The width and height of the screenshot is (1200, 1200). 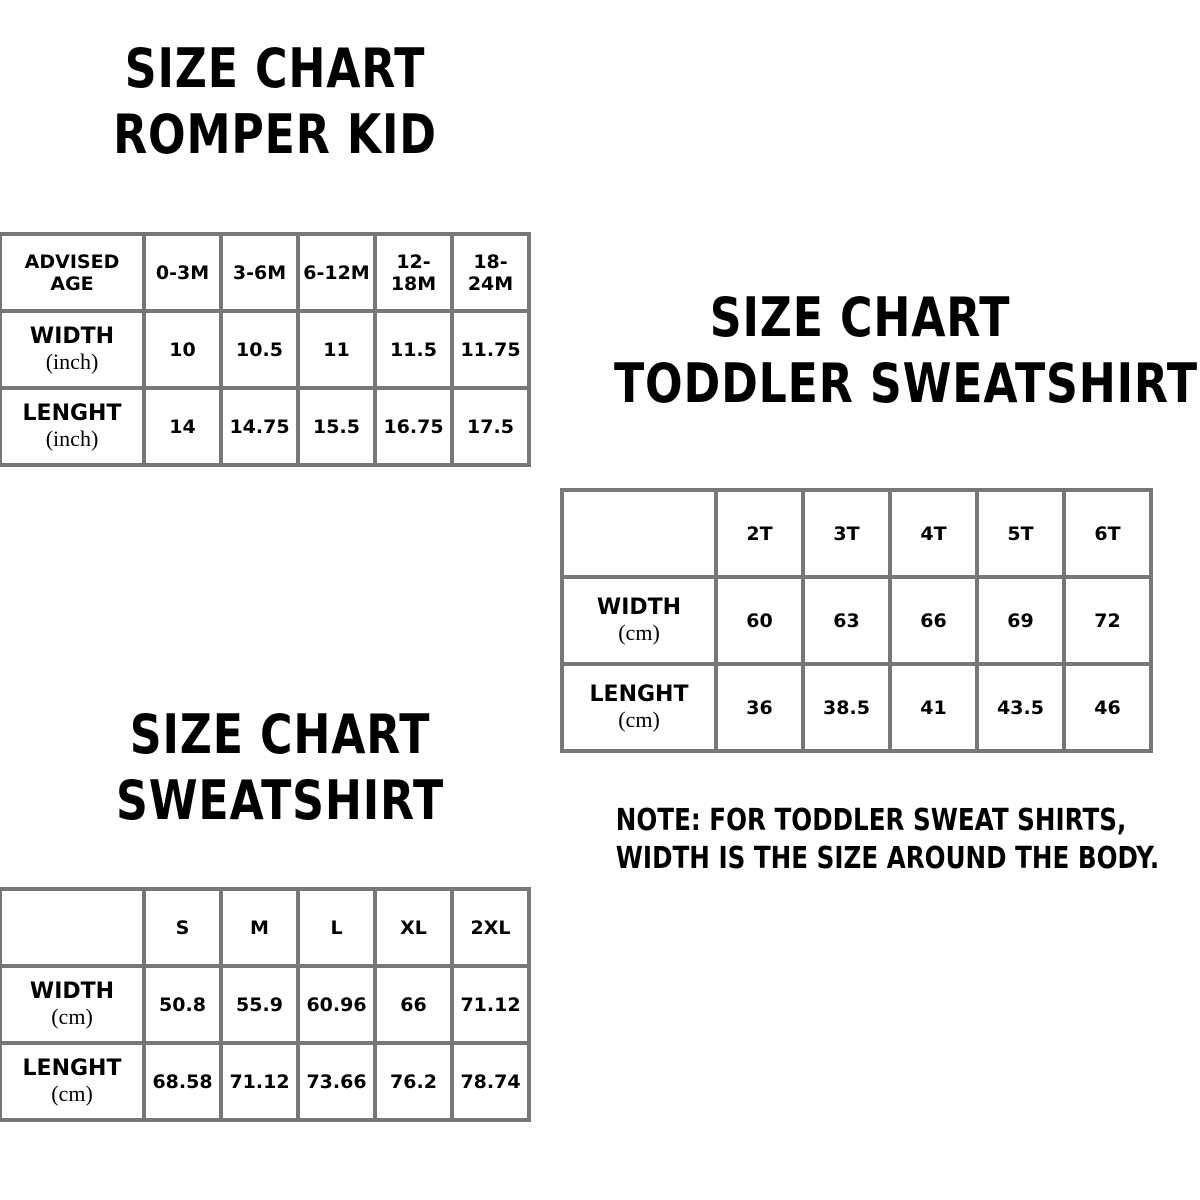 I want to click on value-cell: 15.5, so click(x=336, y=426).